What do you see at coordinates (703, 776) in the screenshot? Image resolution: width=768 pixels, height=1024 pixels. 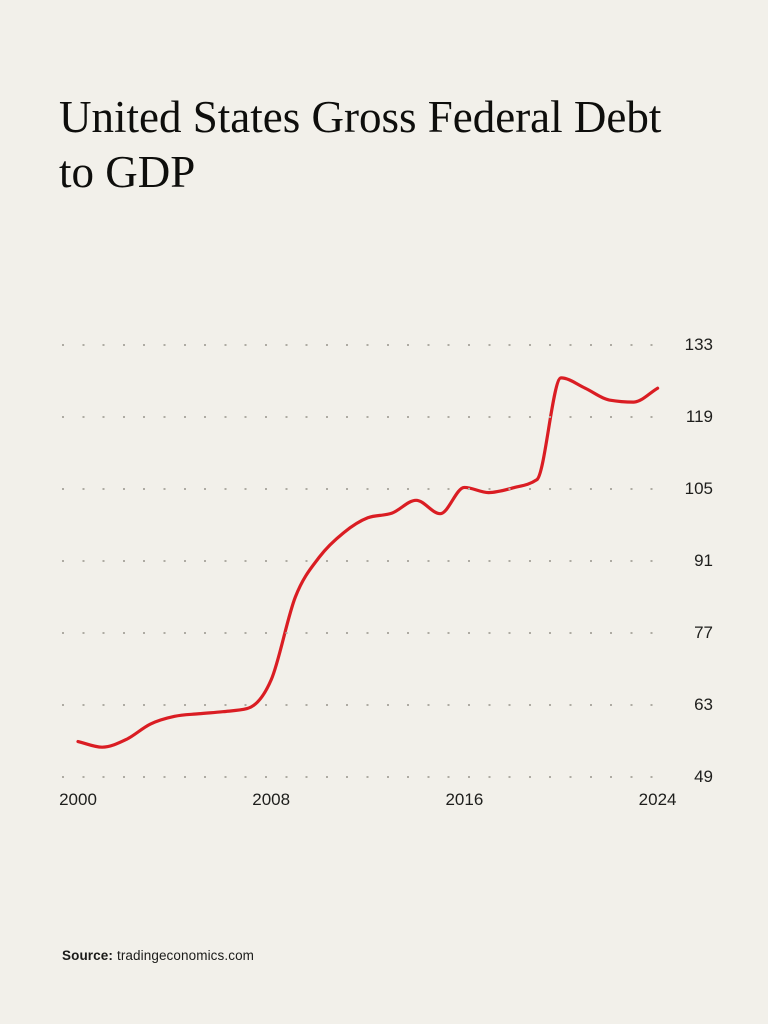 I see `y-axis-tick-label: 49` at bounding box center [703, 776].